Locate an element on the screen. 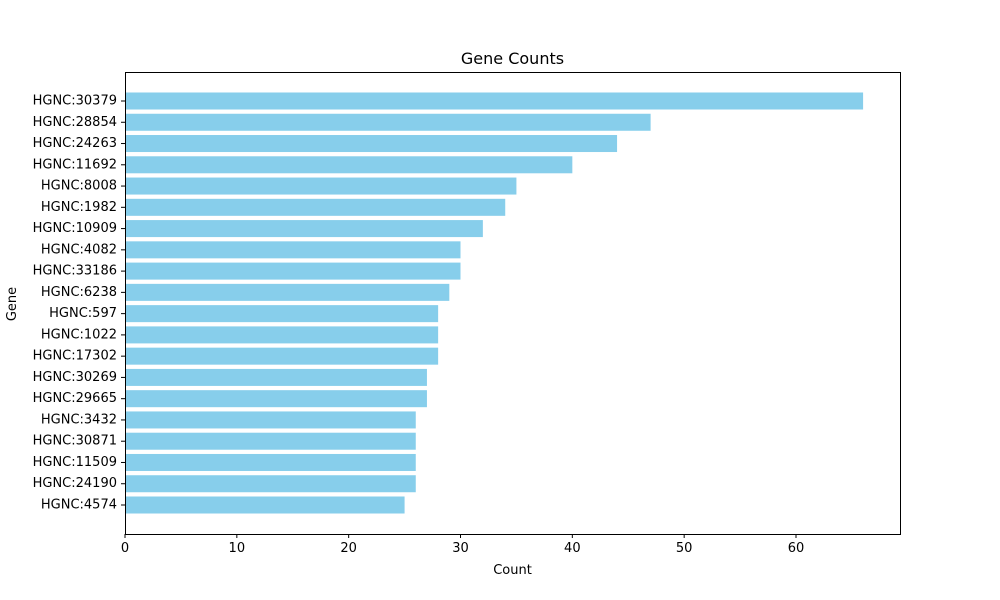 The height and width of the screenshot is (600, 1000). y-tick-label: HGNC:24263 is located at coordinates (75, 143).